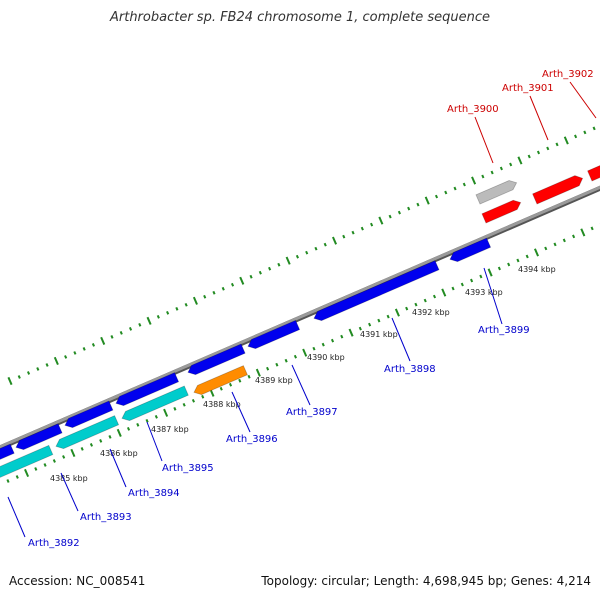 The image size is (600, 600). What do you see at coordinates (222, 404) in the screenshot?
I see `scale-label: 4388 kbp` at bounding box center [222, 404].